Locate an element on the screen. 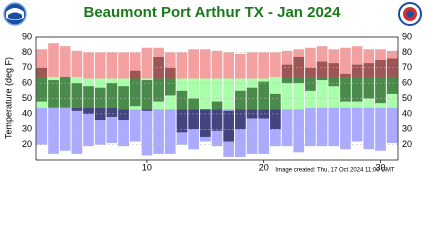  x-tick-label: 10 is located at coordinates (147, 167).